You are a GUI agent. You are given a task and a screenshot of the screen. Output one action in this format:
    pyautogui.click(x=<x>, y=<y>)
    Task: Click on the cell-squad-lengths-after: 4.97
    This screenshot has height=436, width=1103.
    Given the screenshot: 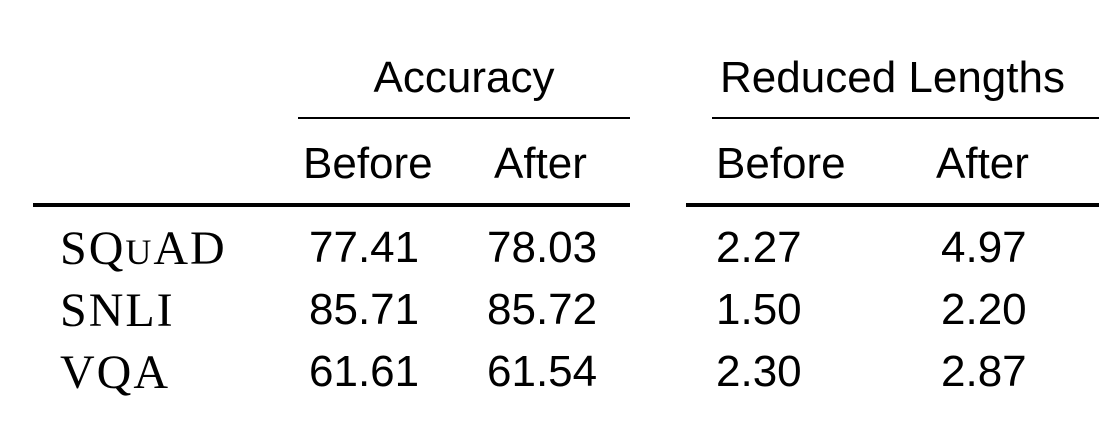 What is the action you would take?
    pyautogui.click(x=984, y=247)
    